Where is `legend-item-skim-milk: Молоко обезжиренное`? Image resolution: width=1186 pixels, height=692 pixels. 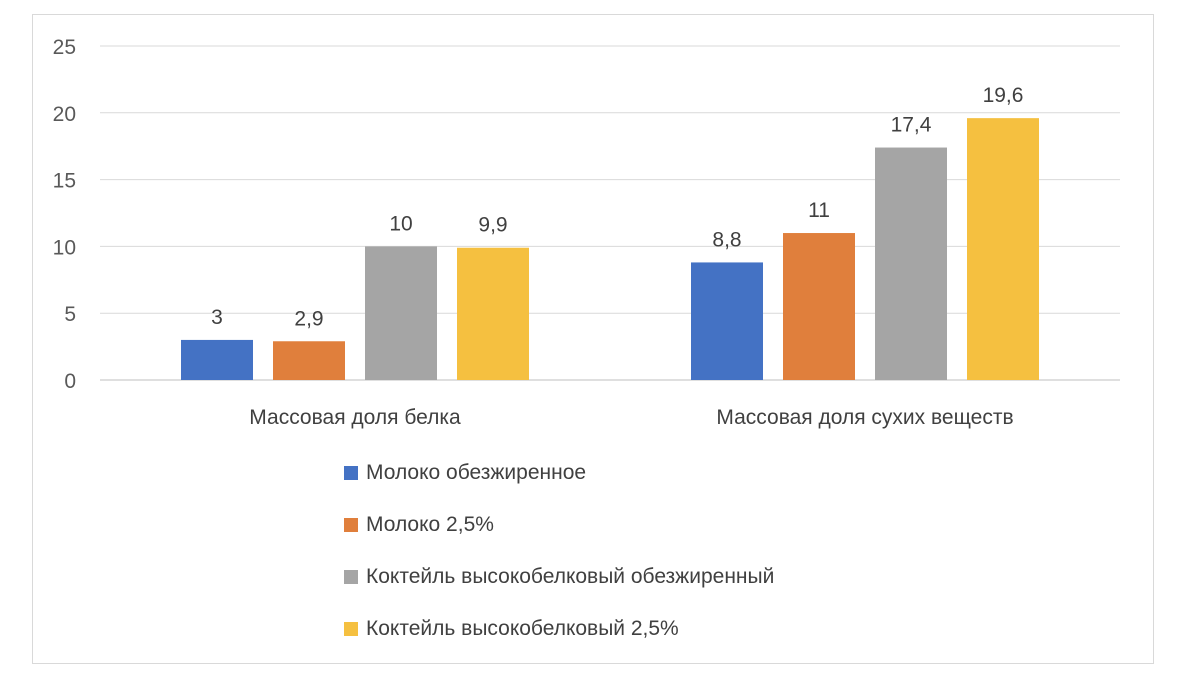 legend-item-skim-milk: Молоко обезжиренное is located at coordinates (465, 473).